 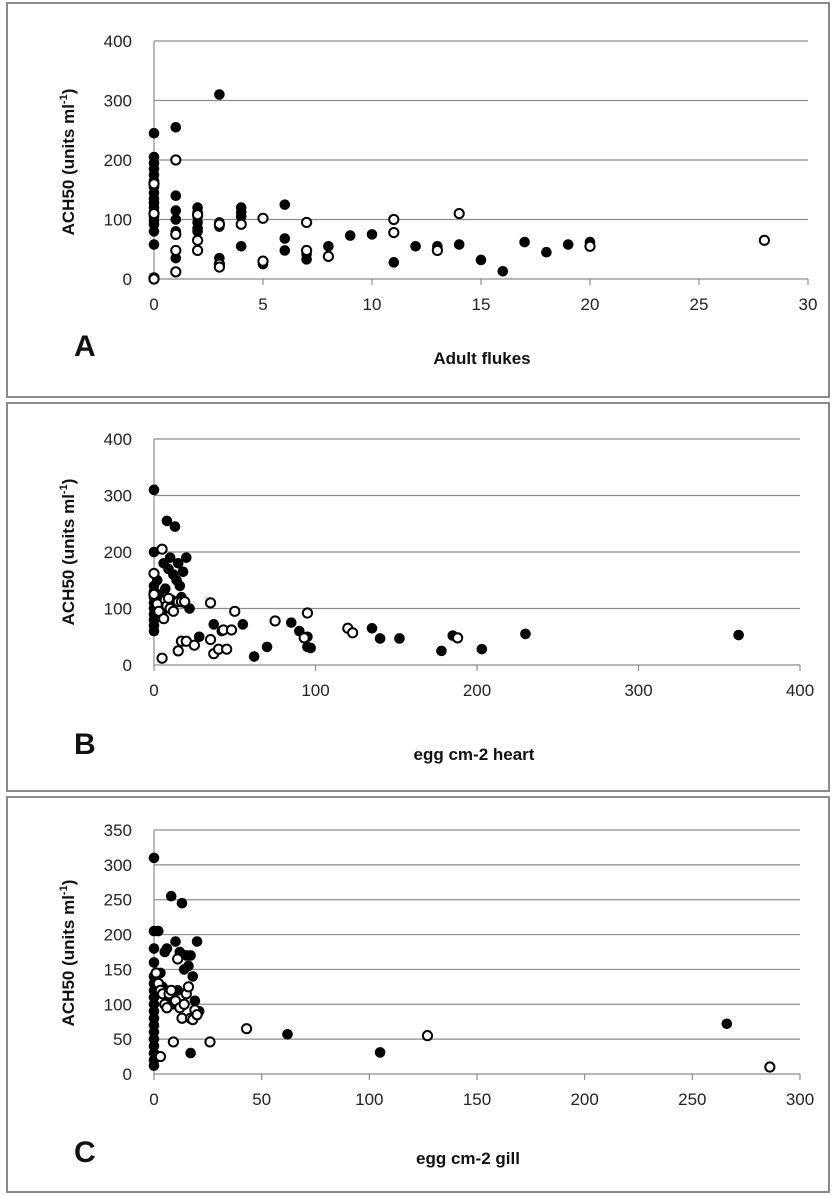 I want to click on x-tick-label: 5, so click(x=262, y=304).